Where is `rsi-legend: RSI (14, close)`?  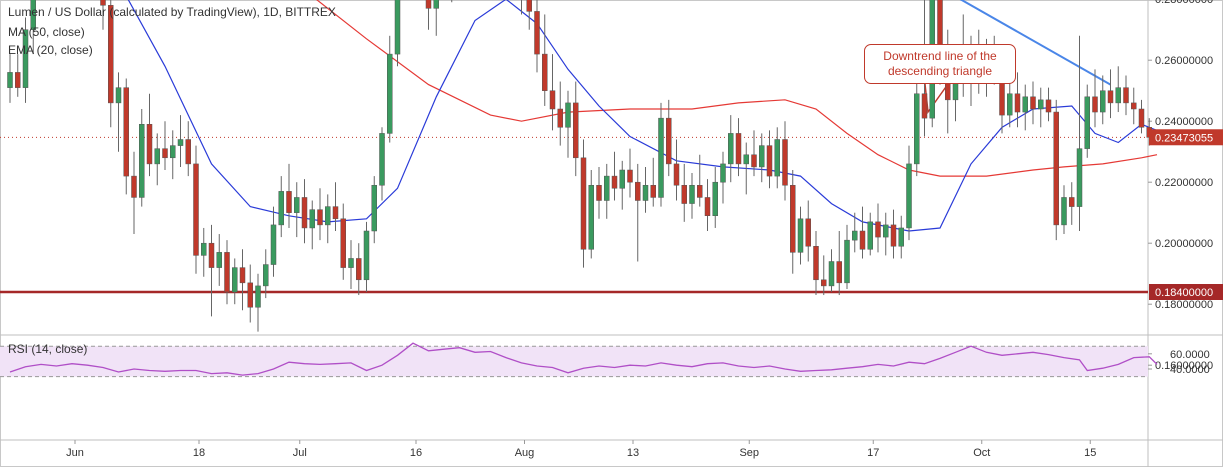
rsi-legend: RSI (14, close) is located at coordinates (48, 349).